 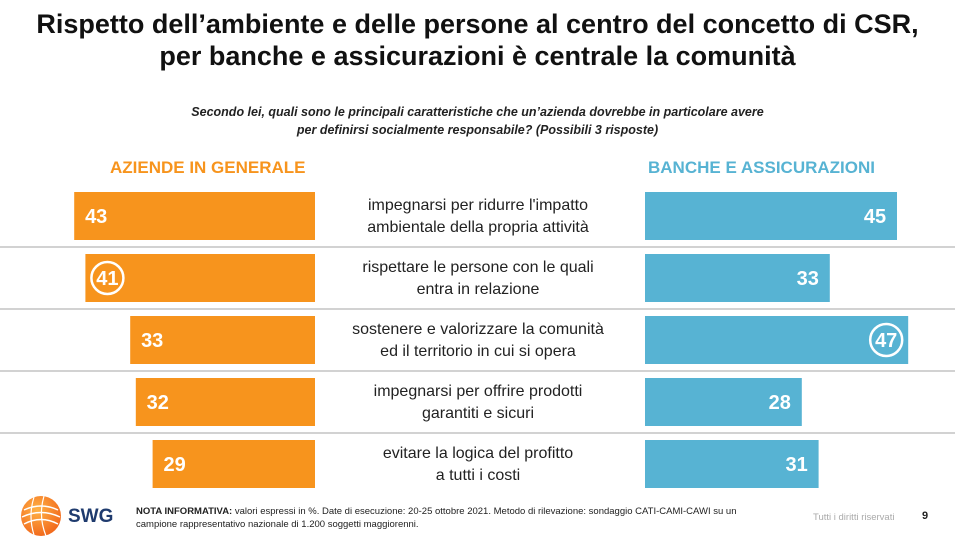 What do you see at coordinates (780, 403) in the screenshot?
I see `value-label-banche: 28` at bounding box center [780, 403].